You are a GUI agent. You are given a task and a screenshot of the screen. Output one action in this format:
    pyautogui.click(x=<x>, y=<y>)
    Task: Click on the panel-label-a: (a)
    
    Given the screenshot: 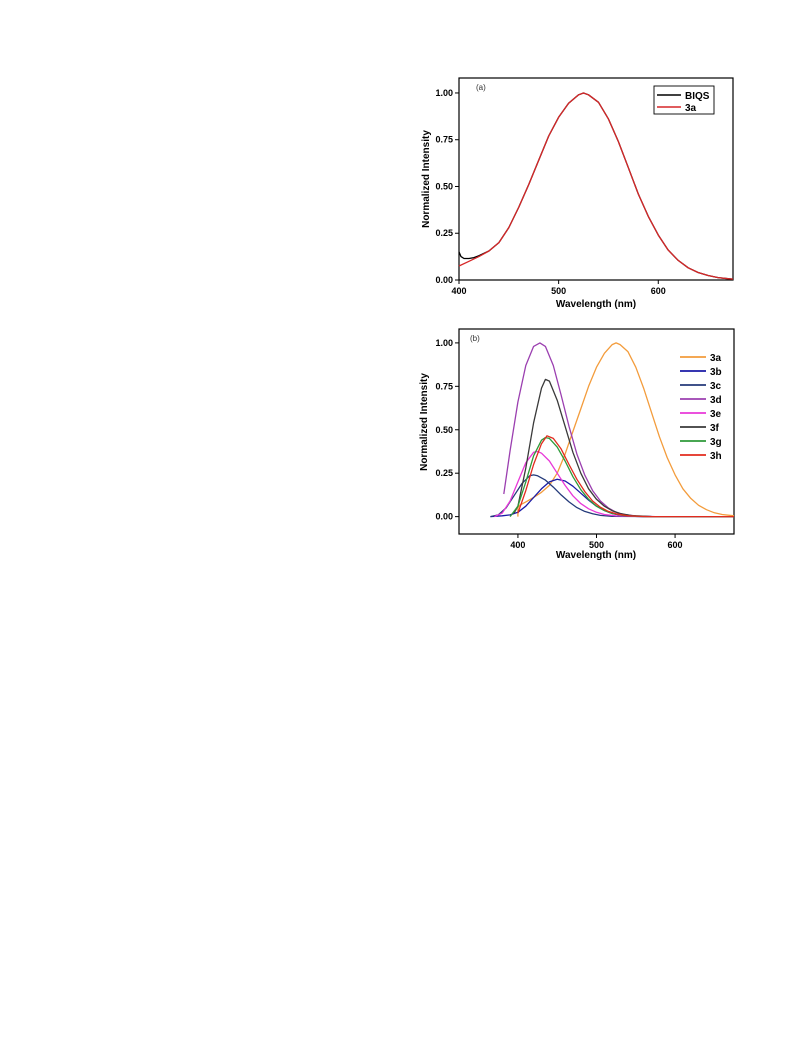 What is the action you would take?
    pyautogui.click(x=481, y=87)
    